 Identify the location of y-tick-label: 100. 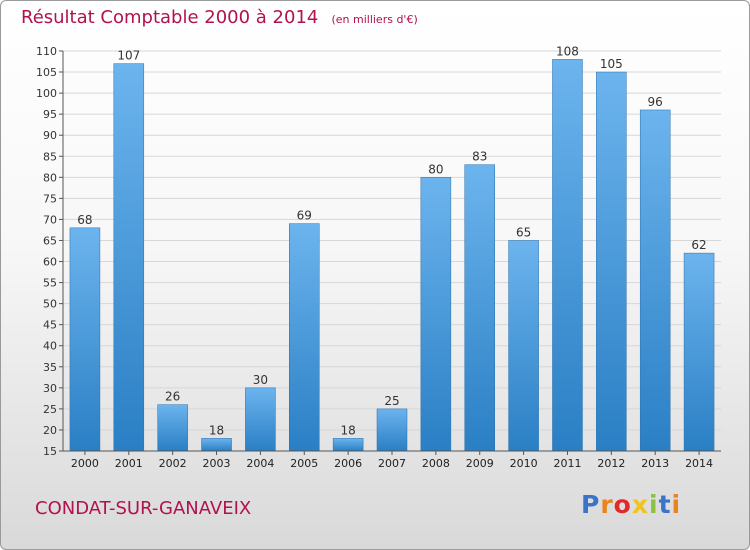
(46, 93).